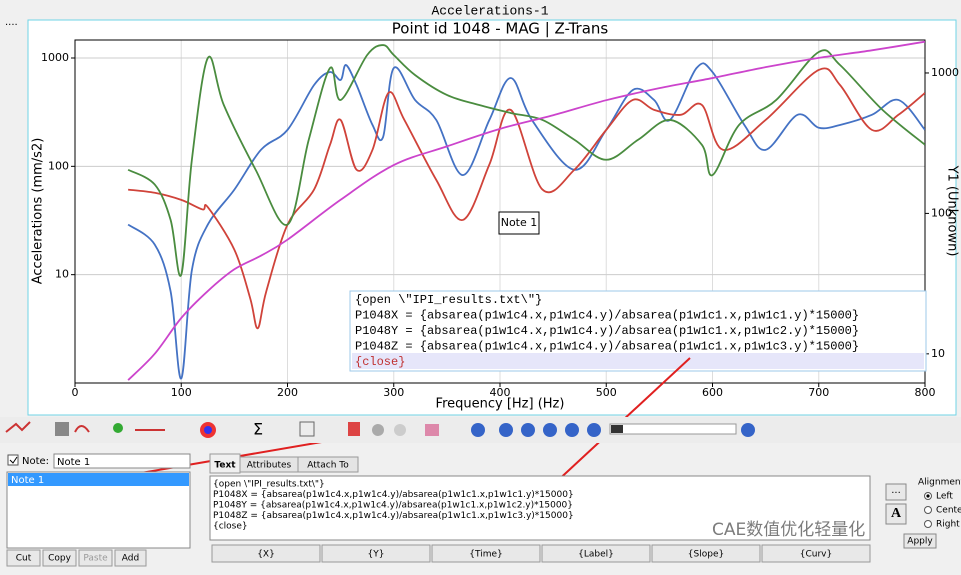 This screenshot has height=575, width=961. I want to click on note-annotation-box, so click(519, 223).